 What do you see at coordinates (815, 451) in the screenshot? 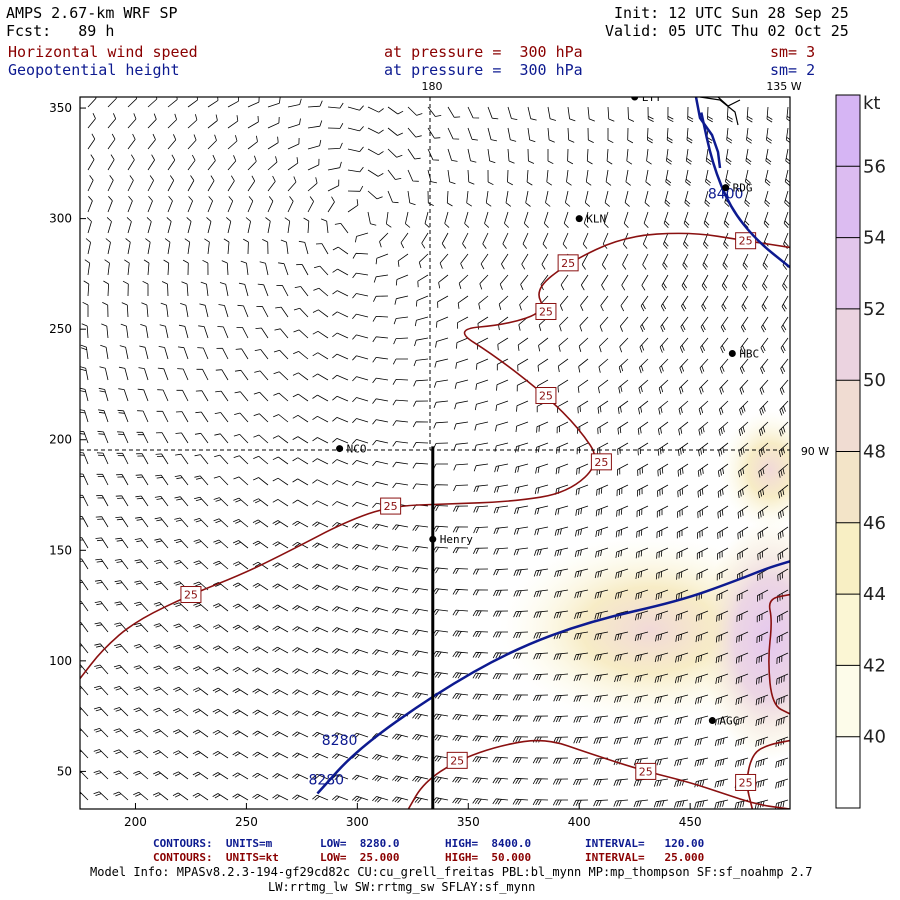
I see `meridian-90w-label: 90 W` at bounding box center [815, 451].